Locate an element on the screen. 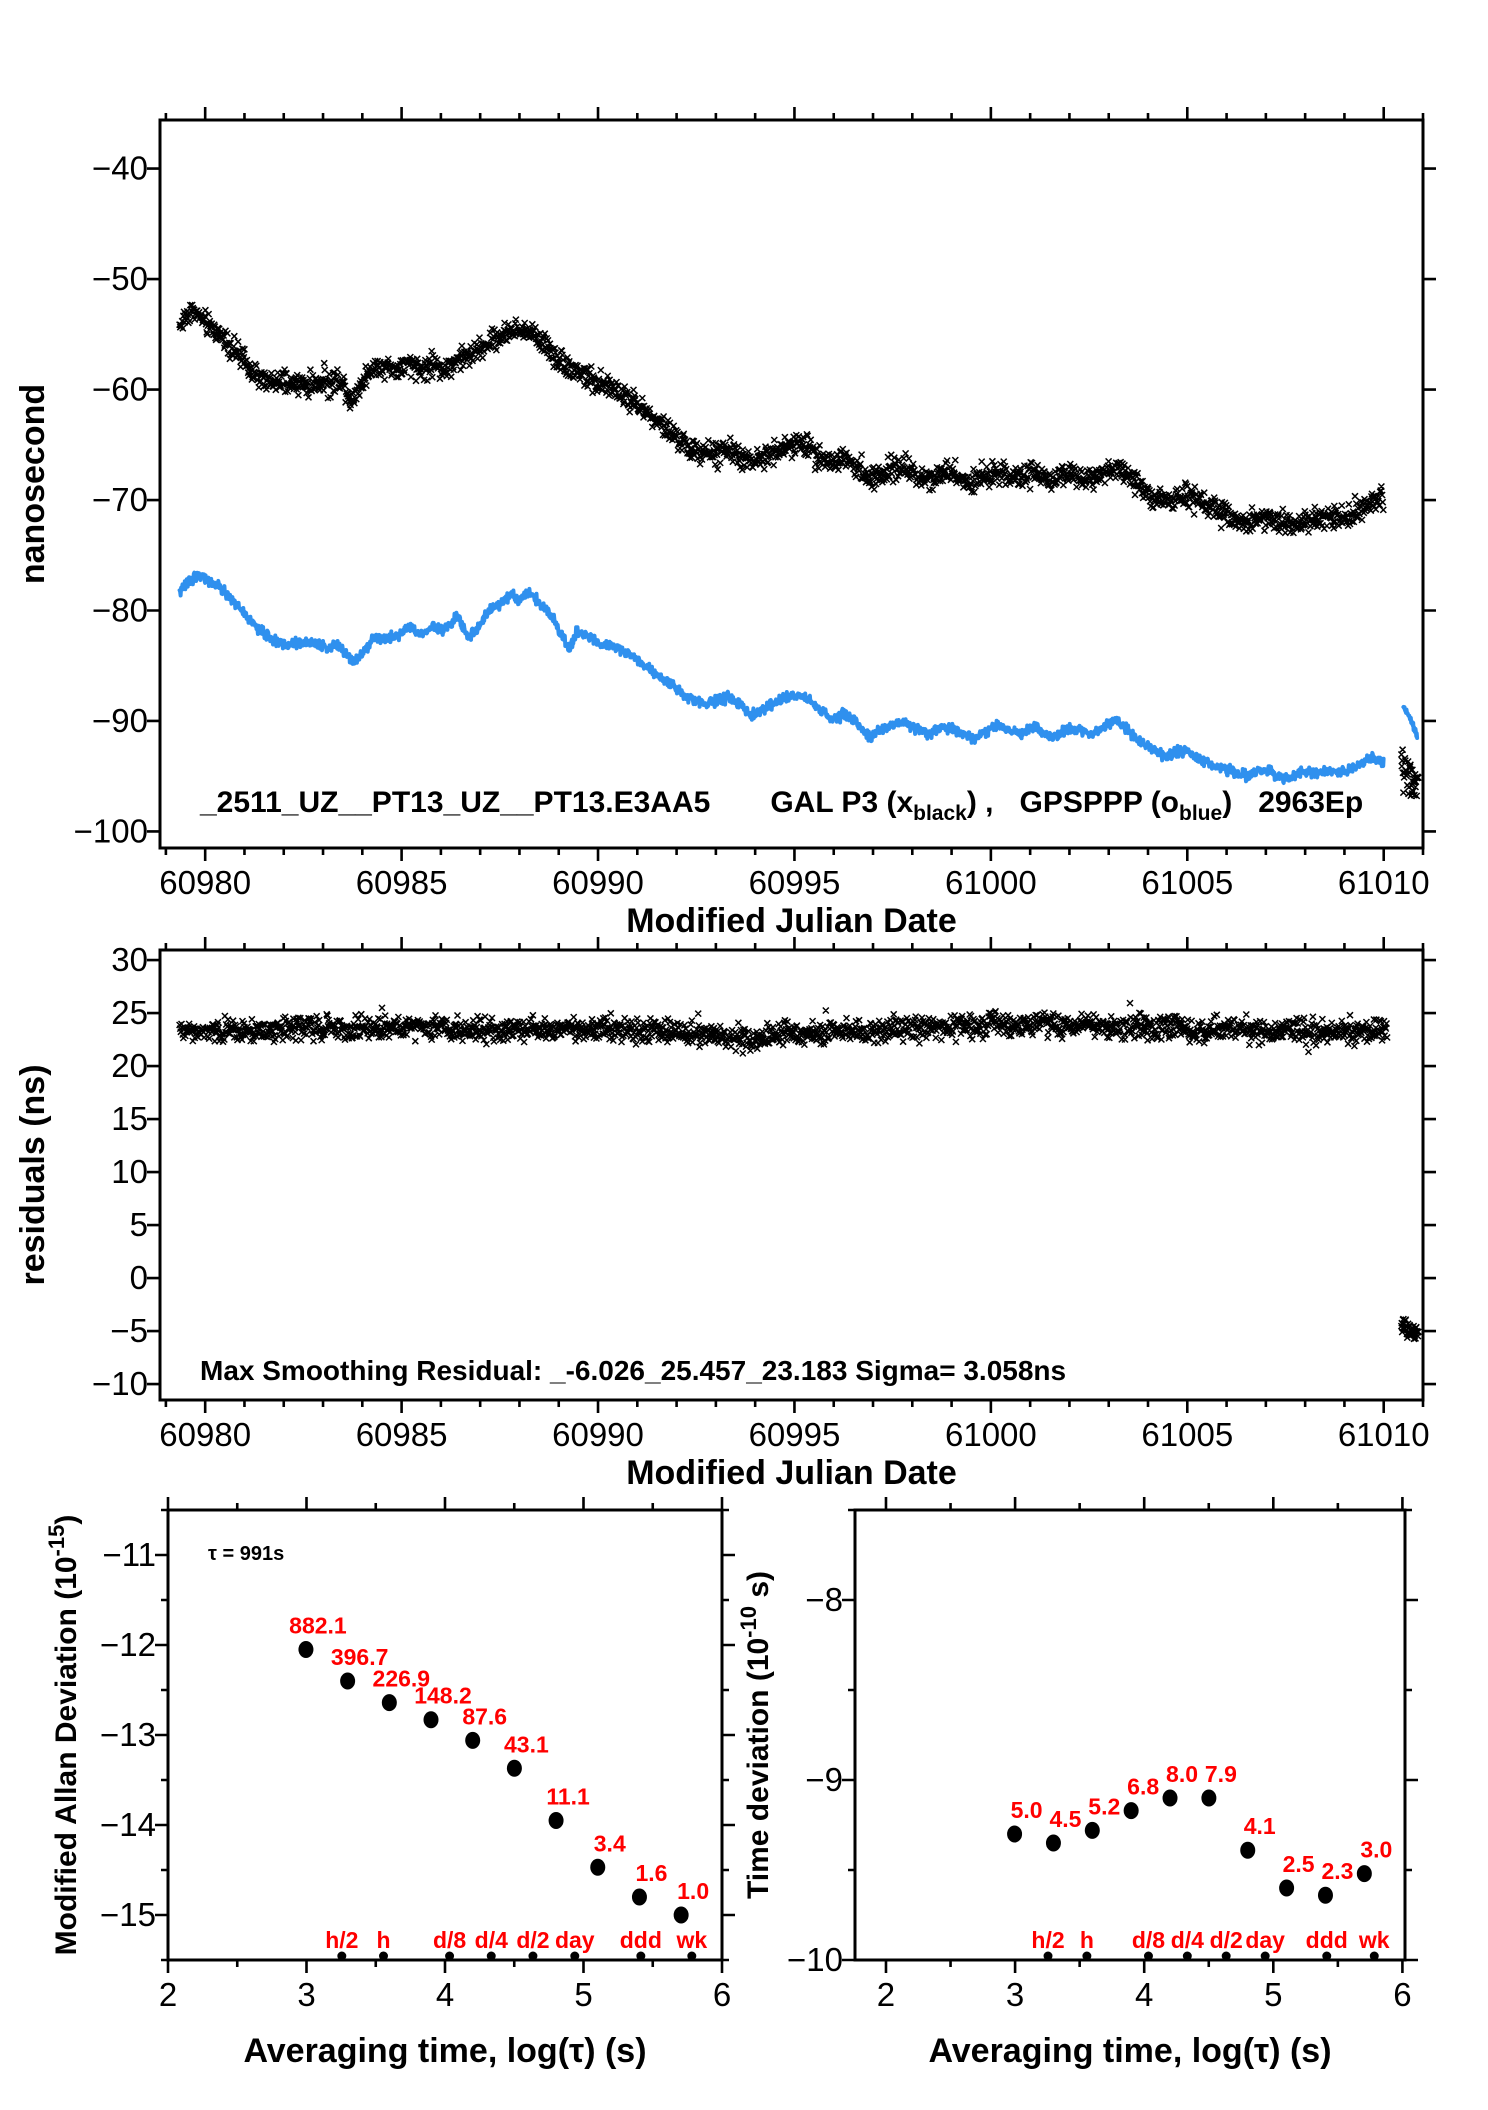 Image resolution: width=1488 pixels, height=2110 pixels. tdev-panel-x-tick-label: 4 is located at coordinates (1144, 1994).